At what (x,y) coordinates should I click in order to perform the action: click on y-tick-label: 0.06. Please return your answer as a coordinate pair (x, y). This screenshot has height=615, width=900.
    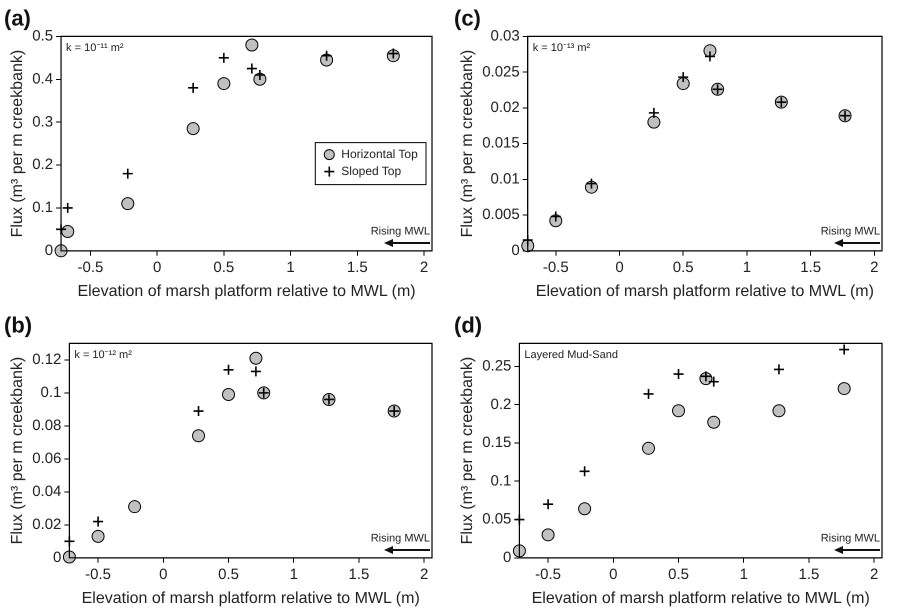
    Looking at the image, I should click on (47, 458).